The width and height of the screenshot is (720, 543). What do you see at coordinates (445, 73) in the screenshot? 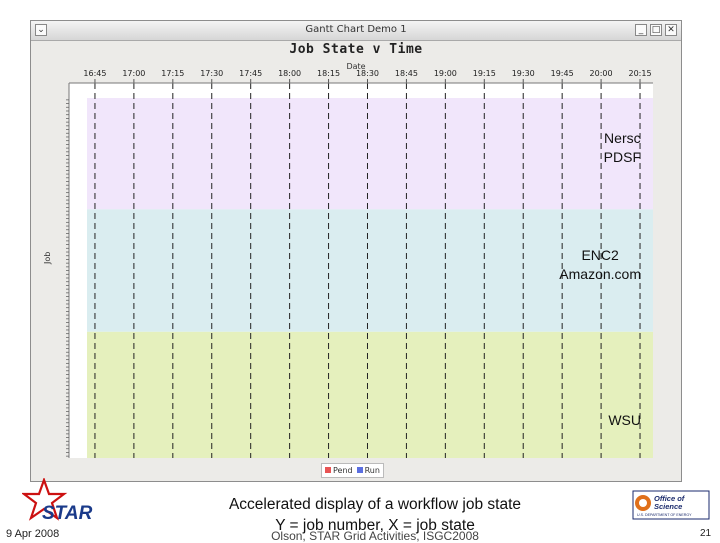
I see `x-tick-label-9: 19:00` at bounding box center [445, 73].